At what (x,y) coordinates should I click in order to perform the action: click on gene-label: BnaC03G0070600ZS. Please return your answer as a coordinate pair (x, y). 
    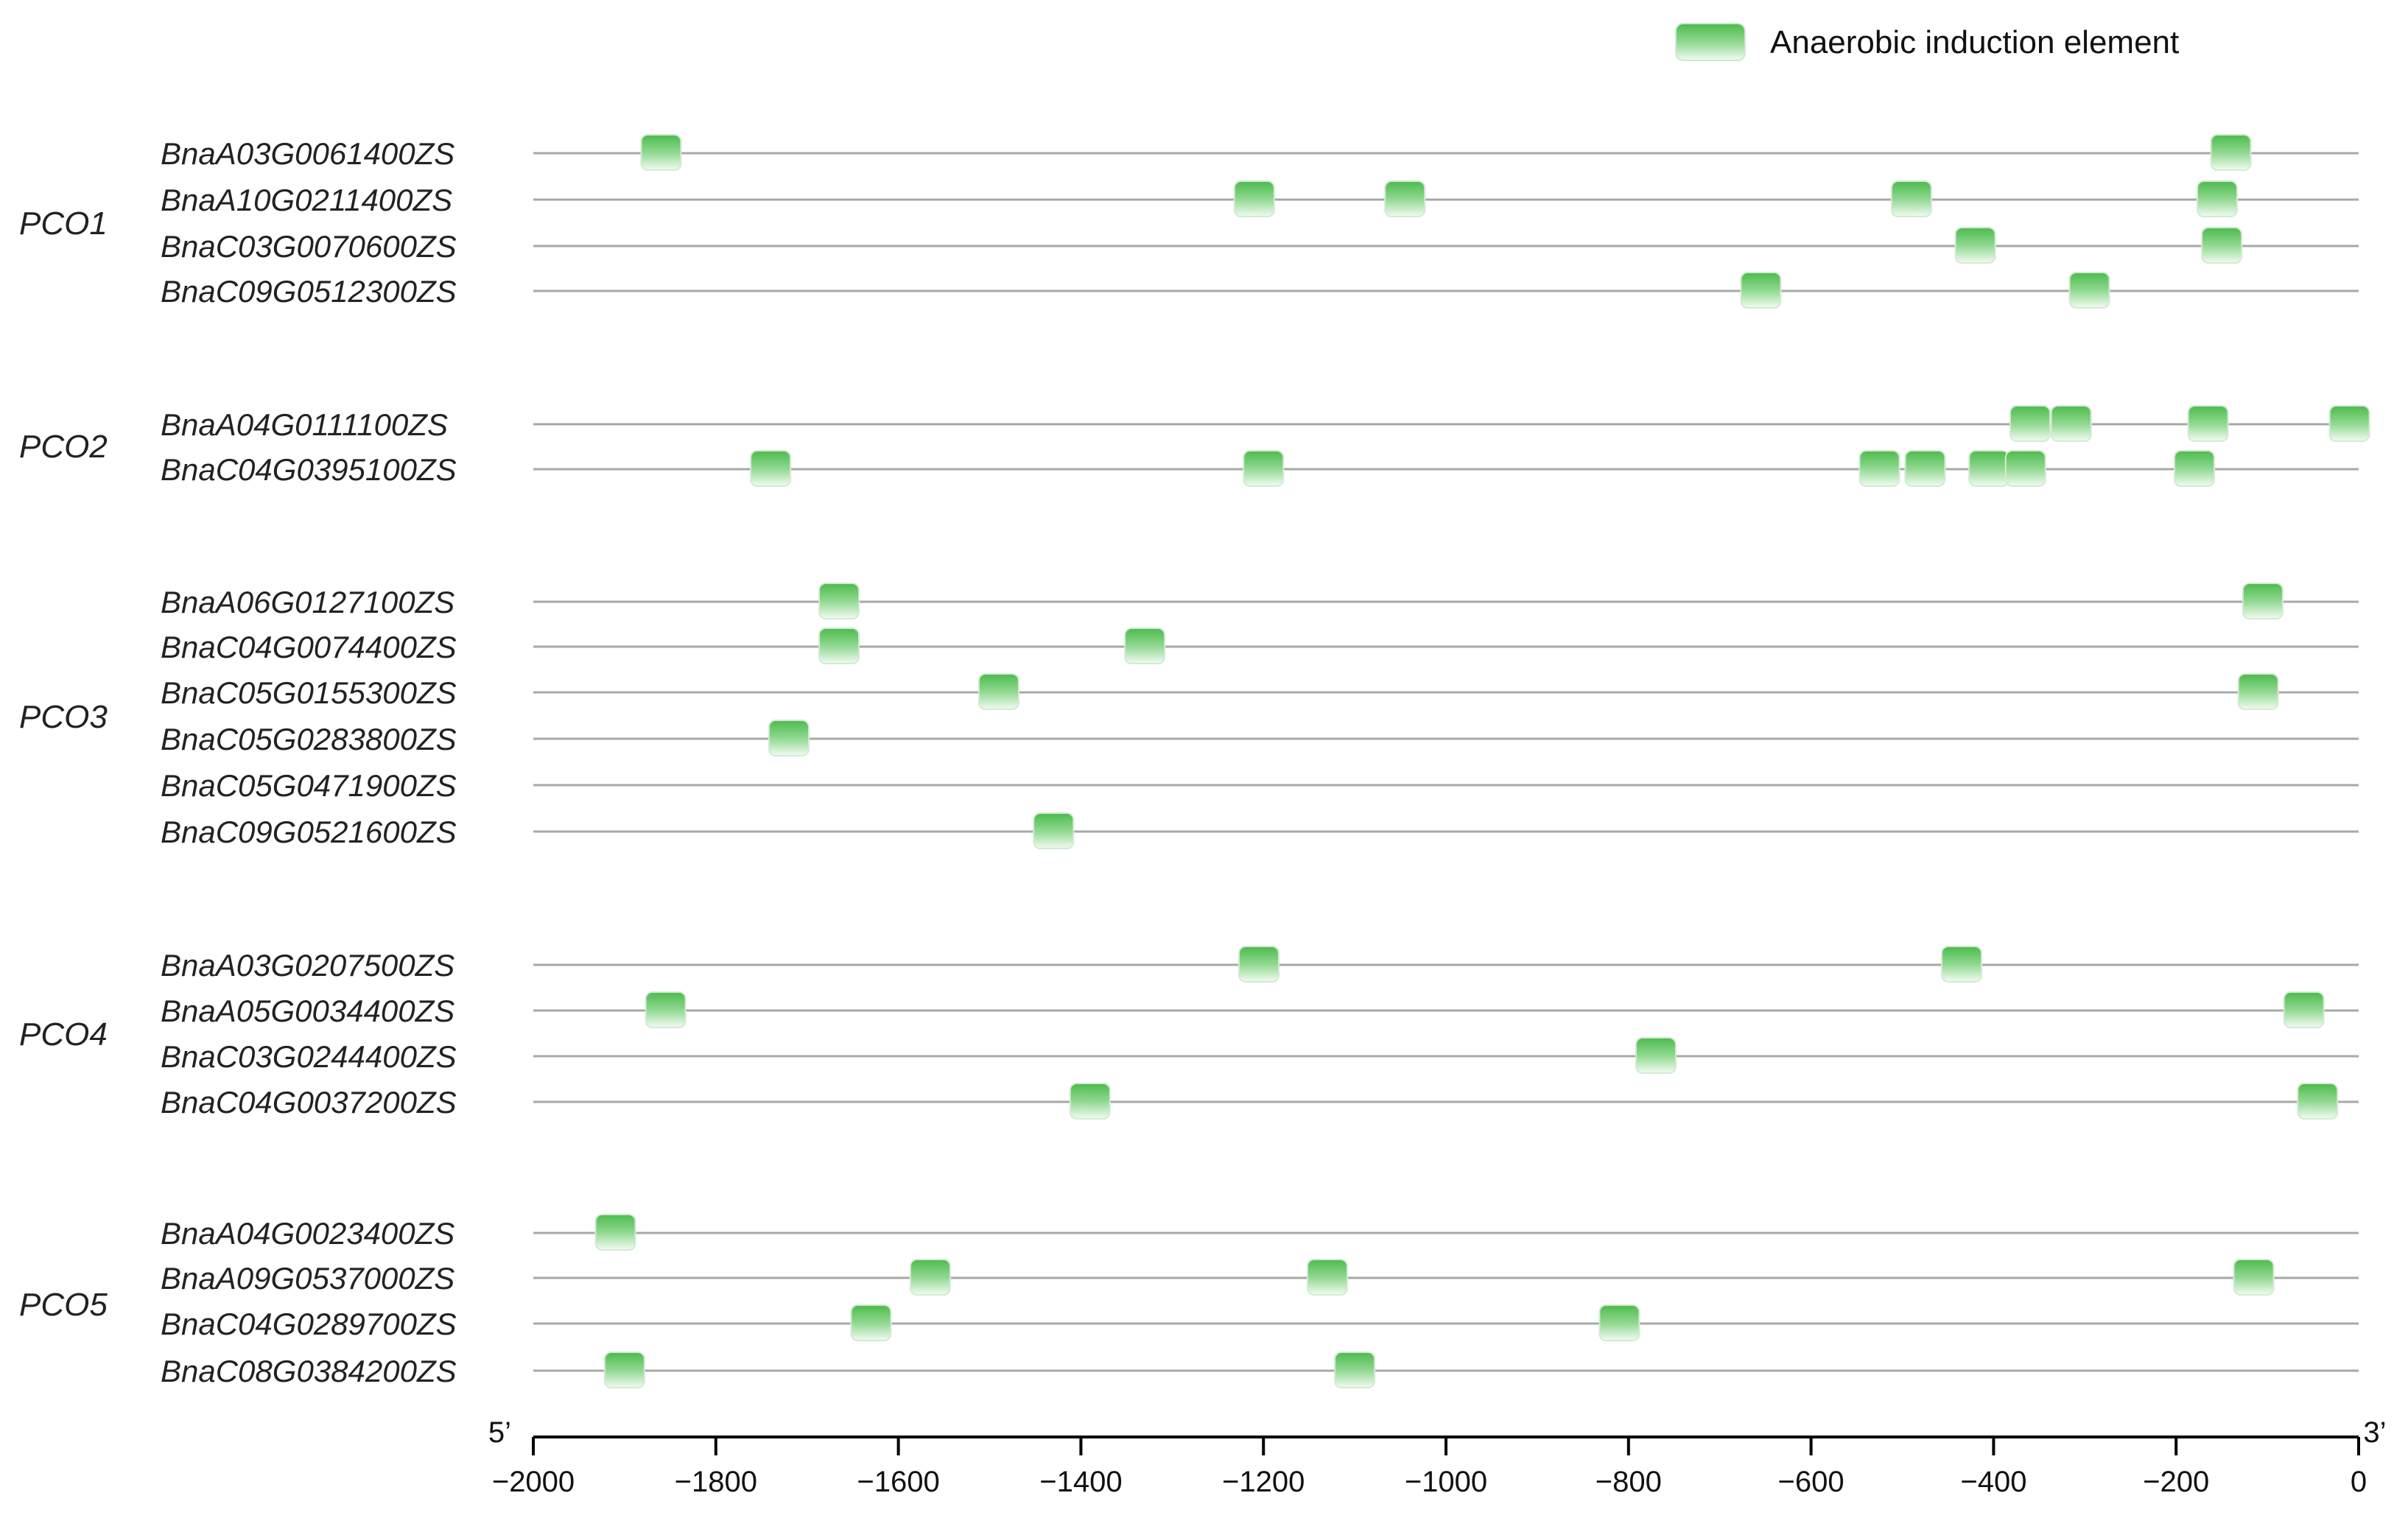
    Looking at the image, I should click on (309, 246).